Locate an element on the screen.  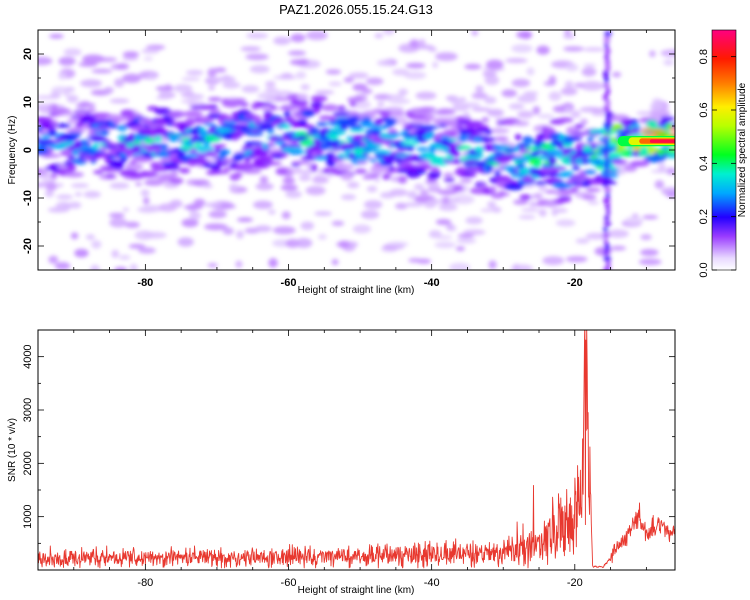
y-tick-label: 4000 is located at coordinates (28, 356).